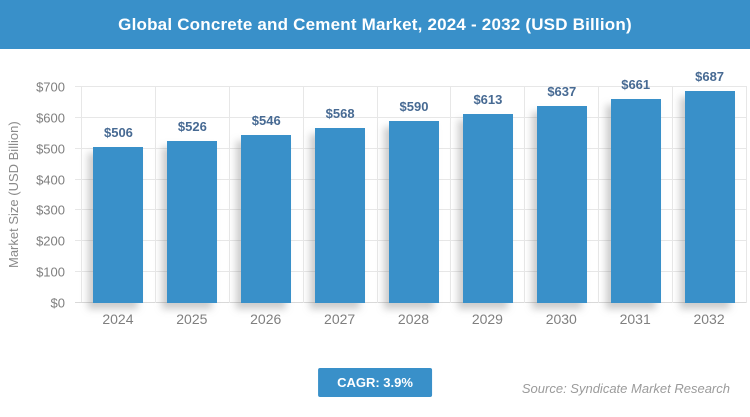 The width and height of the screenshot is (750, 417). What do you see at coordinates (50, 210) in the screenshot?
I see `y-tick-label: $300` at bounding box center [50, 210].